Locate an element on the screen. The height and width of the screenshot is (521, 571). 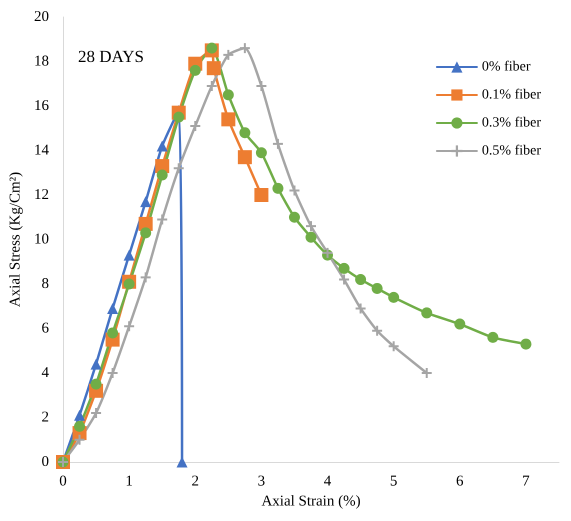
x-tick-label: 7 is located at coordinates (526, 482).